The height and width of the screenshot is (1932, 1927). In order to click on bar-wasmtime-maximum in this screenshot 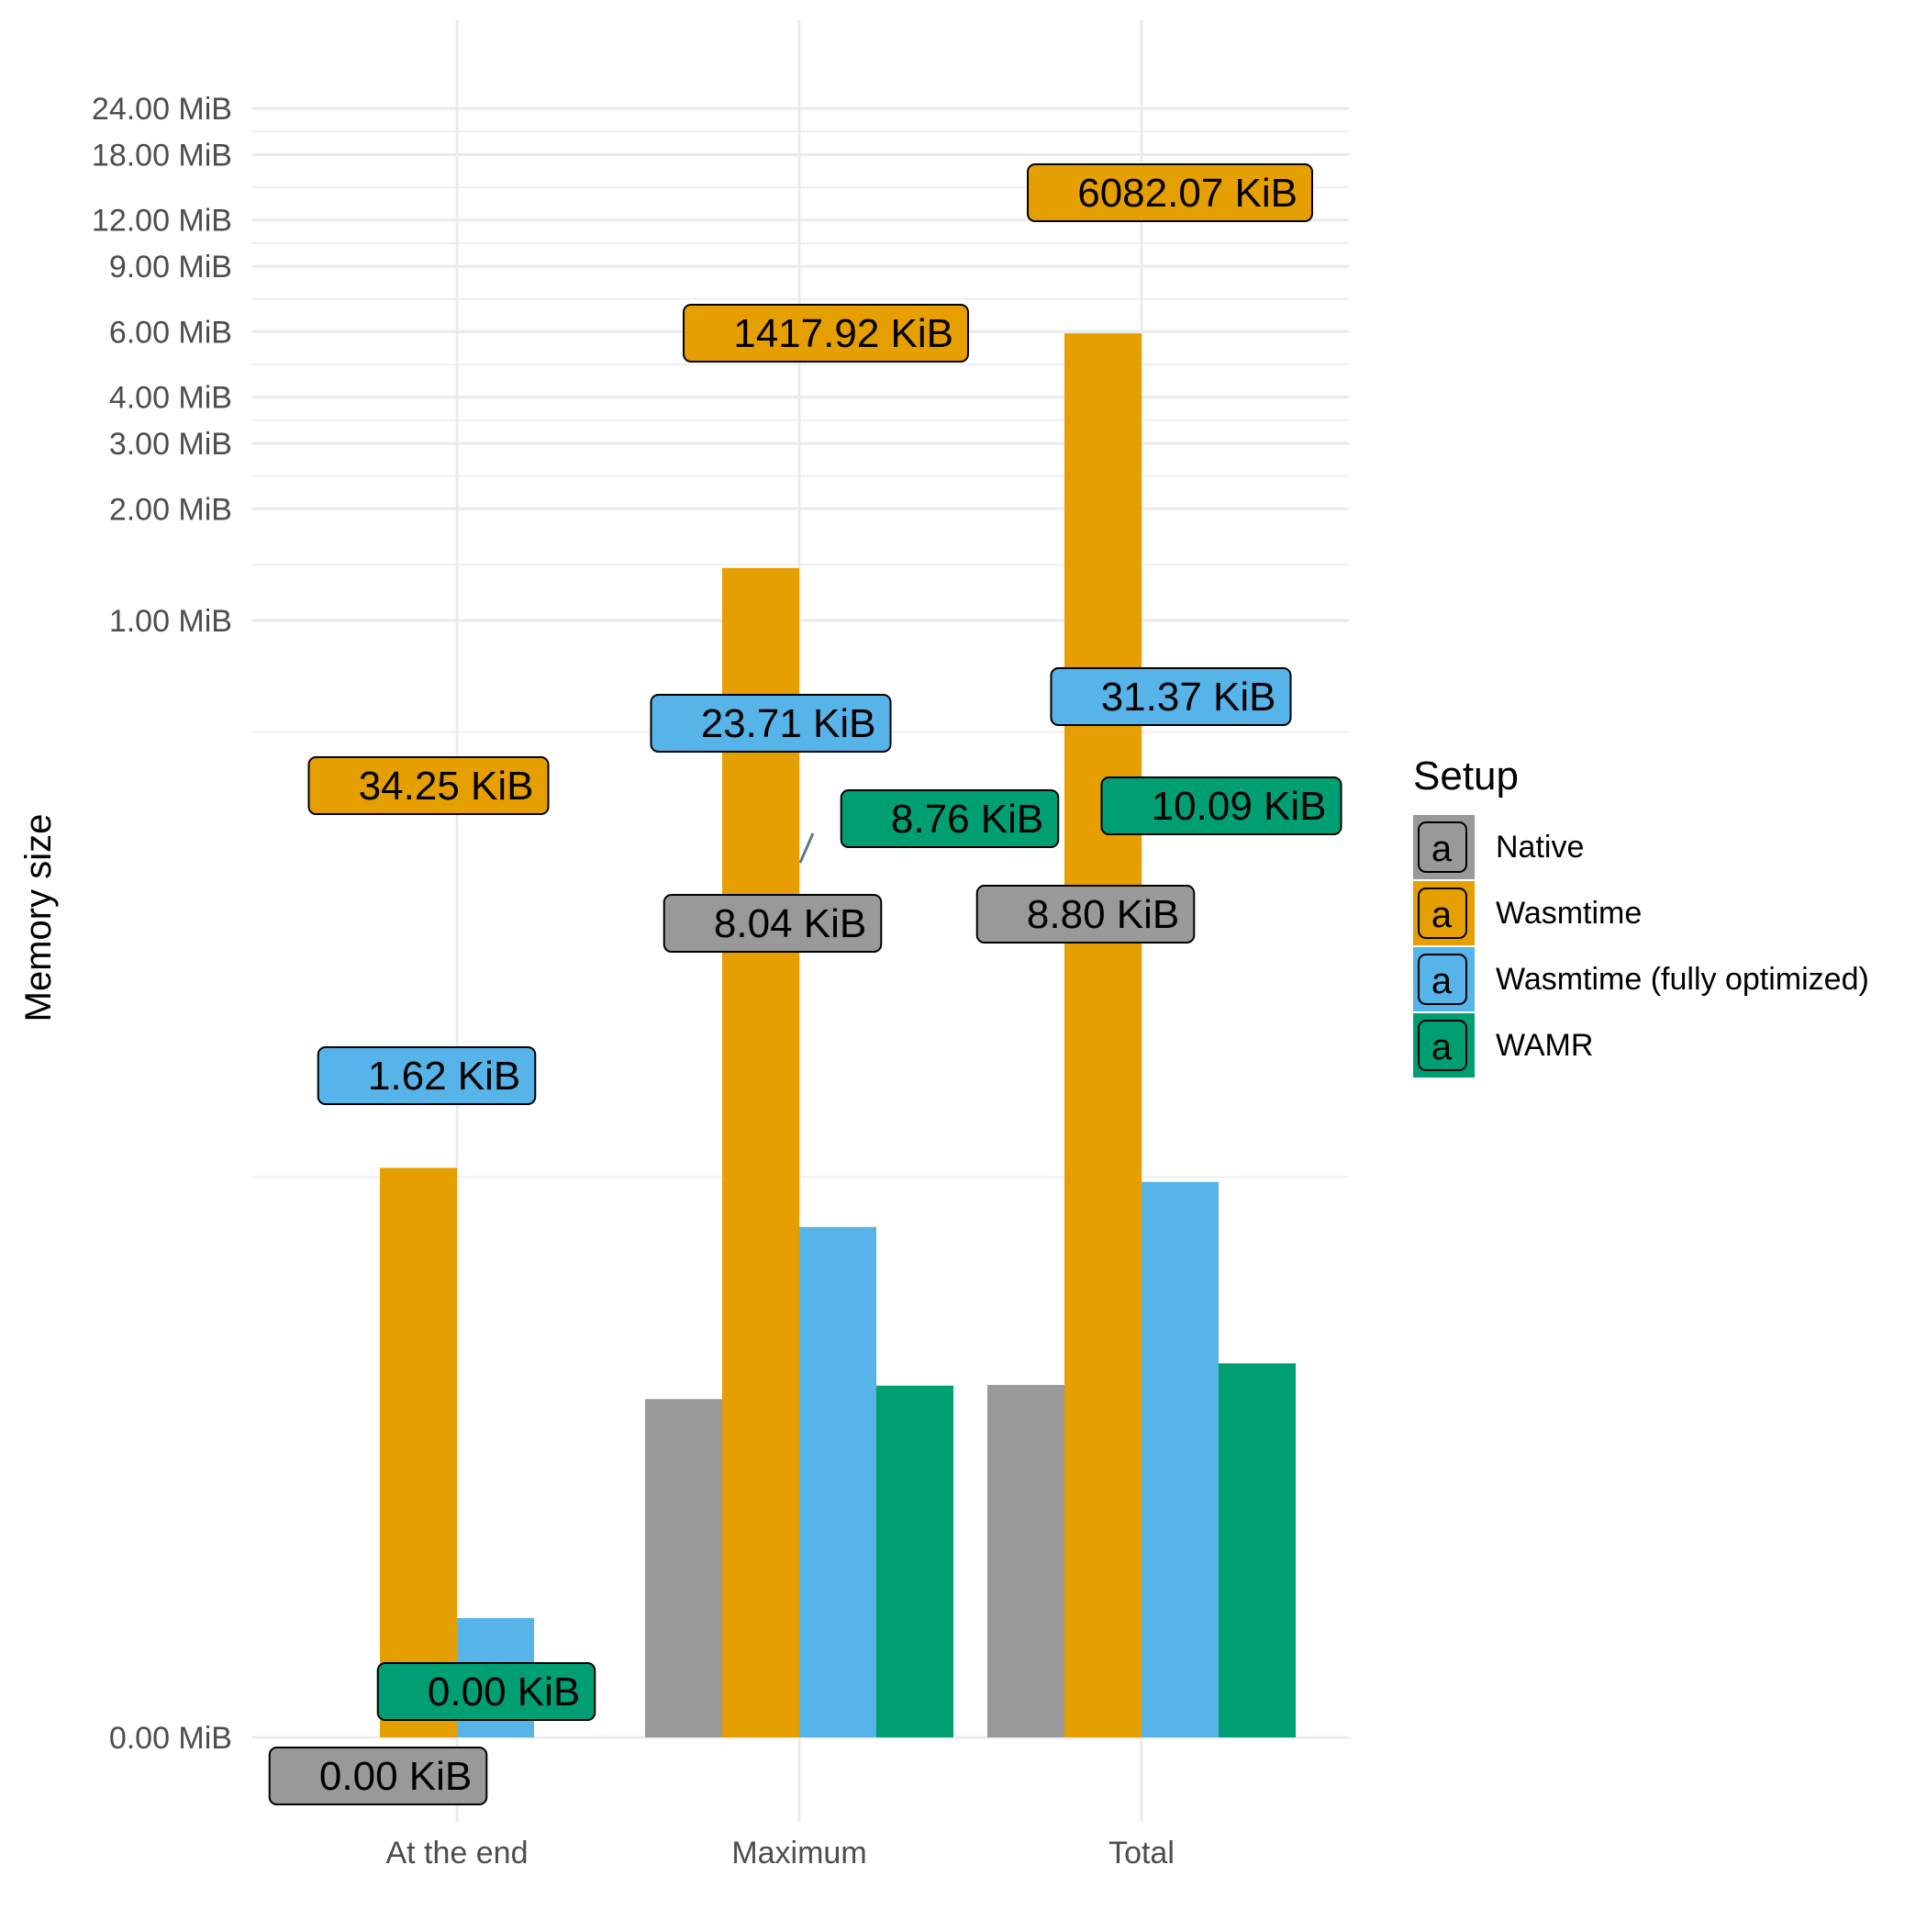, I will do `click(760, 1152)`.